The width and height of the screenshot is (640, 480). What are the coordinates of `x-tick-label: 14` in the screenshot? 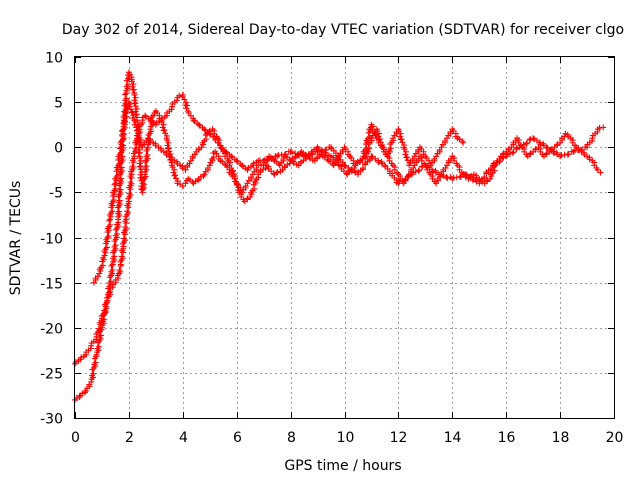 It's located at (453, 438).